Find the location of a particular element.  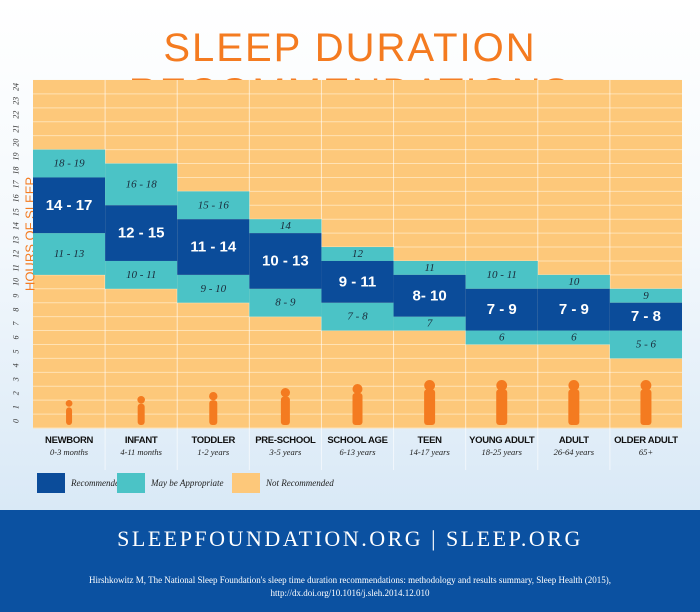

category-label: ADULT is located at coordinates (574, 440).